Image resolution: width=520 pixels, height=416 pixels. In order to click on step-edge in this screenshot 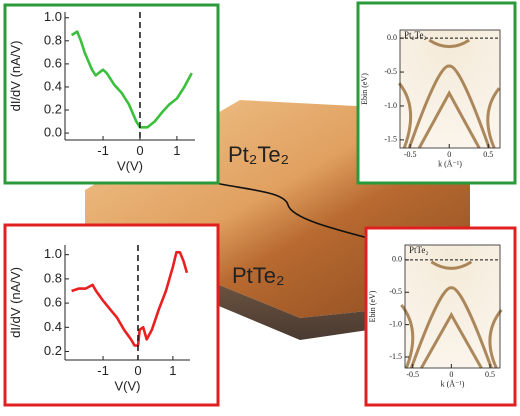, I will do `click(291, 210)`.